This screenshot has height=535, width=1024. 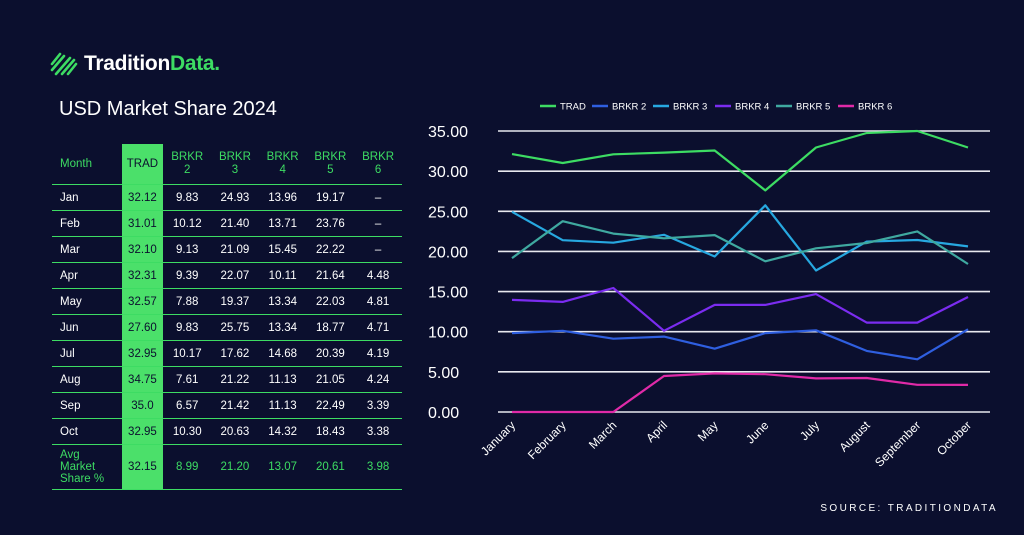 What do you see at coordinates (235, 353) in the screenshot?
I see `table-cell: 17.62` at bounding box center [235, 353].